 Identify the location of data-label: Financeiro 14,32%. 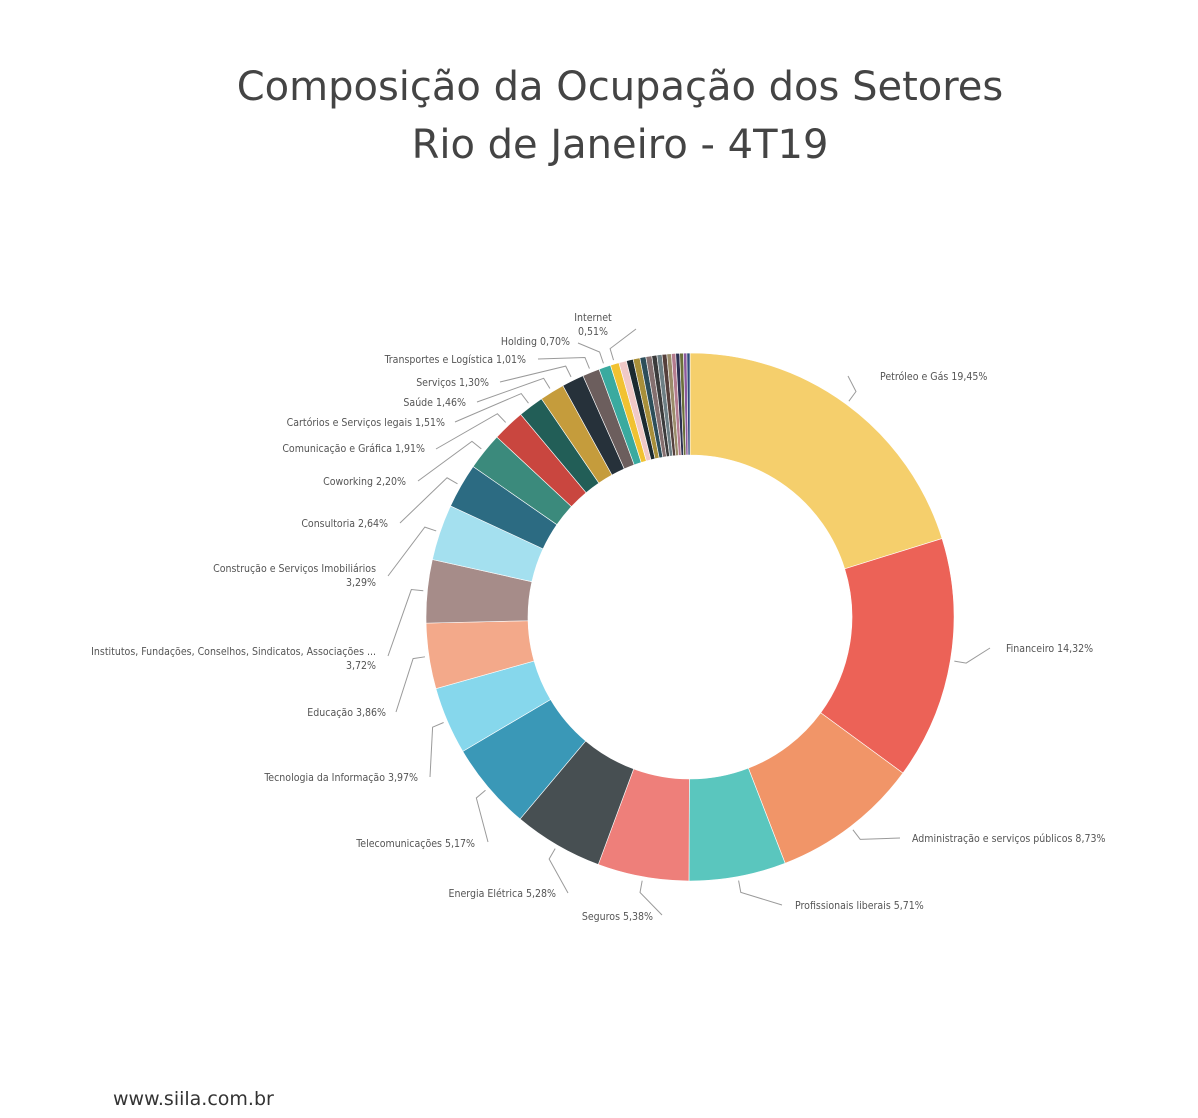
(1049, 649).